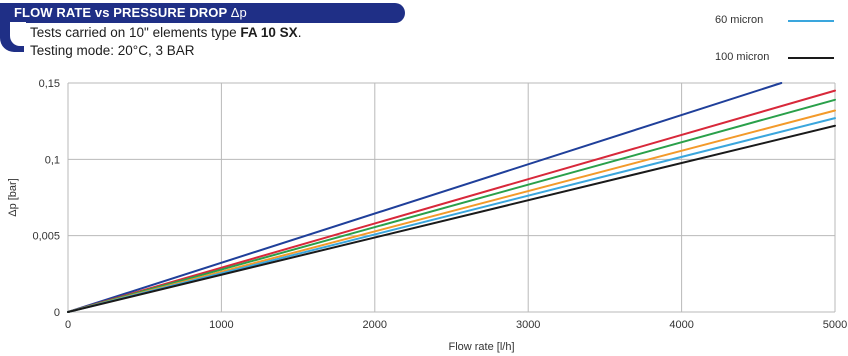  What do you see at coordinates (481, 347) in the screenshot?
I see `x-axis-title: Flow rate [l/h]` at bounding box center [481, 347].